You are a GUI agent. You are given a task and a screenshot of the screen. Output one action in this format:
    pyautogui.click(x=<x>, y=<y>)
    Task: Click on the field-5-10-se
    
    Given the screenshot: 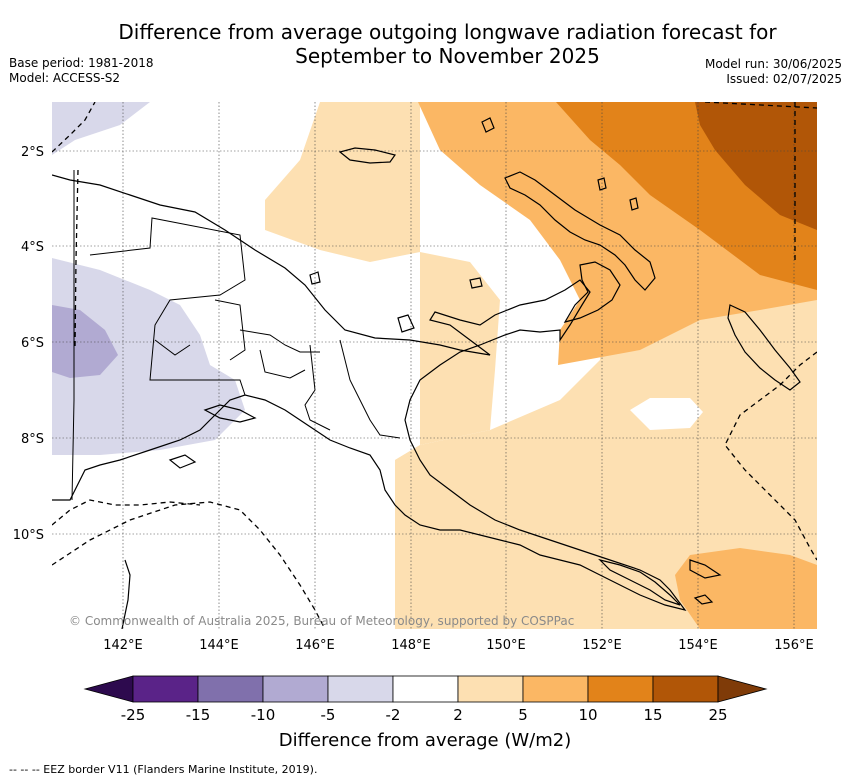 What is the action you would take?
    pyautogui.click(x=746, y=588)
    